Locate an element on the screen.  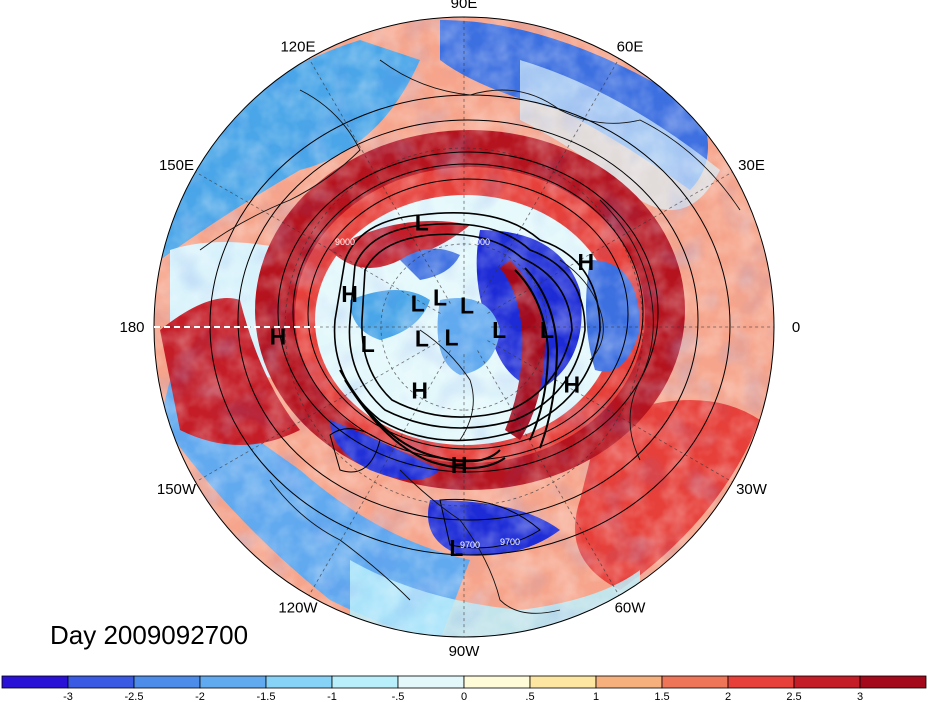
colorbar-tick-label: 2.5 is located at coordinates (793, 696).